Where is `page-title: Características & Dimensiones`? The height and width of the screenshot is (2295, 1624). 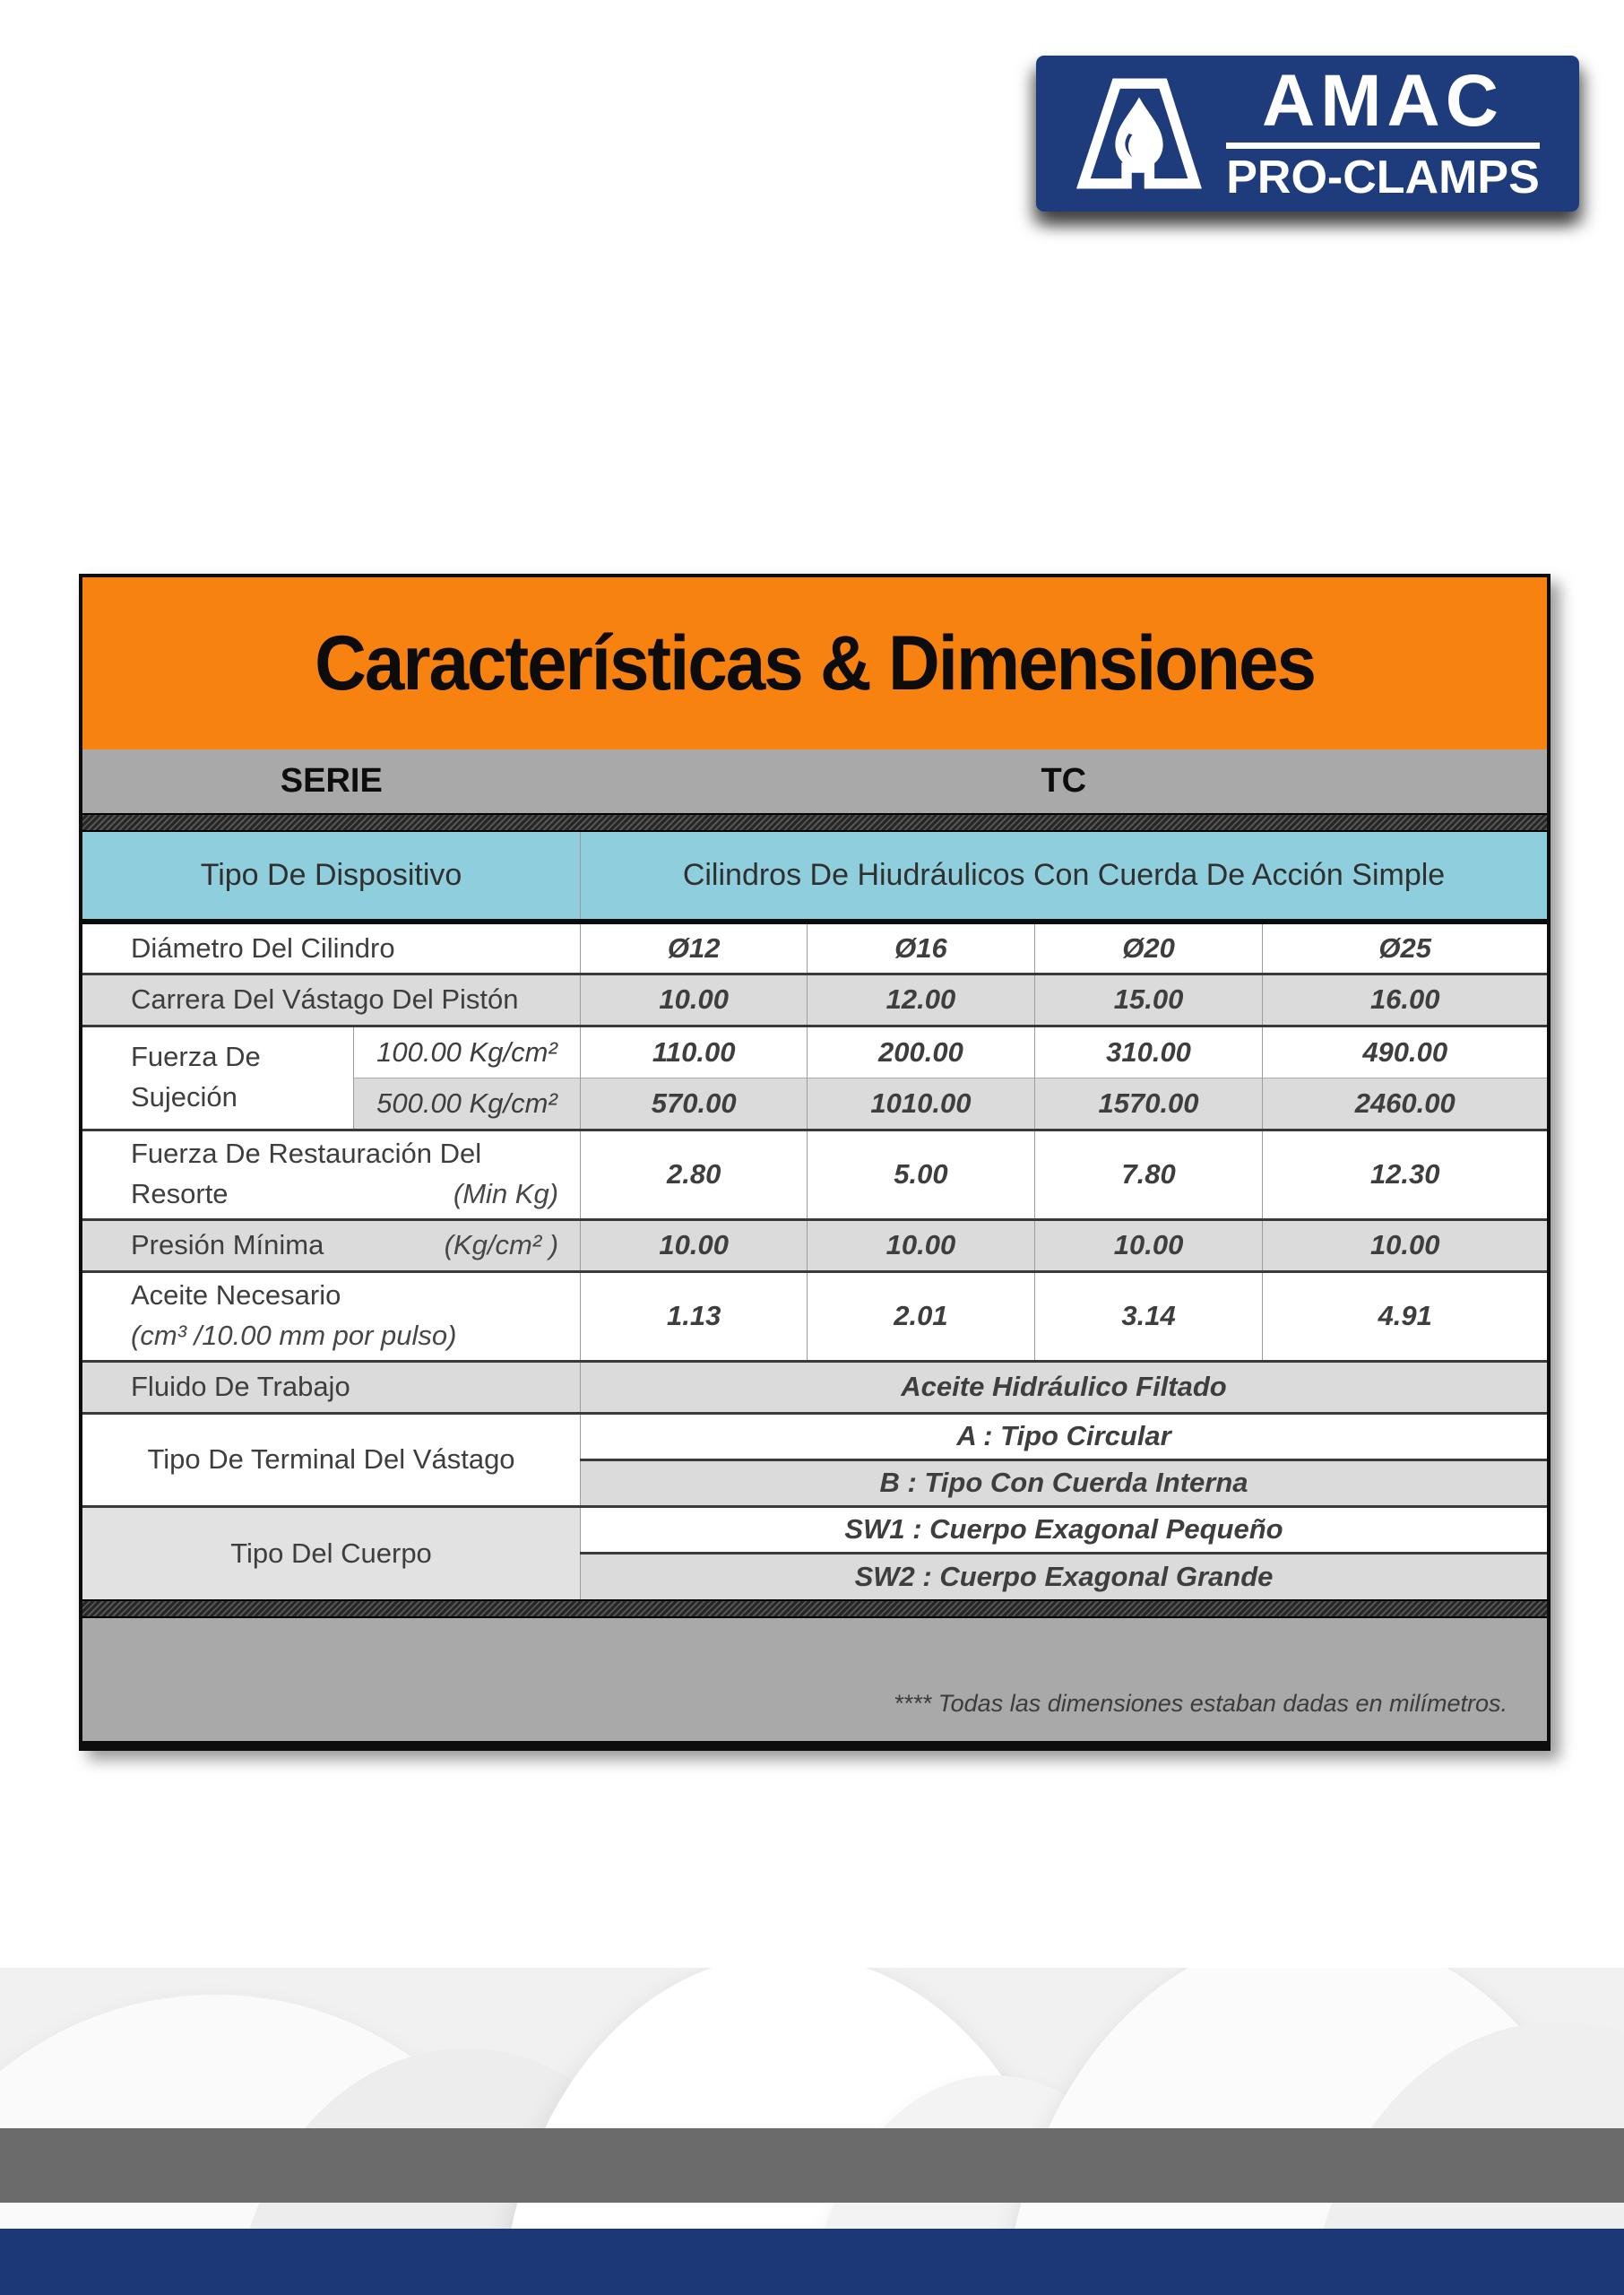 page-title: Características & Dimensiones is located at coordinates (816, 663).